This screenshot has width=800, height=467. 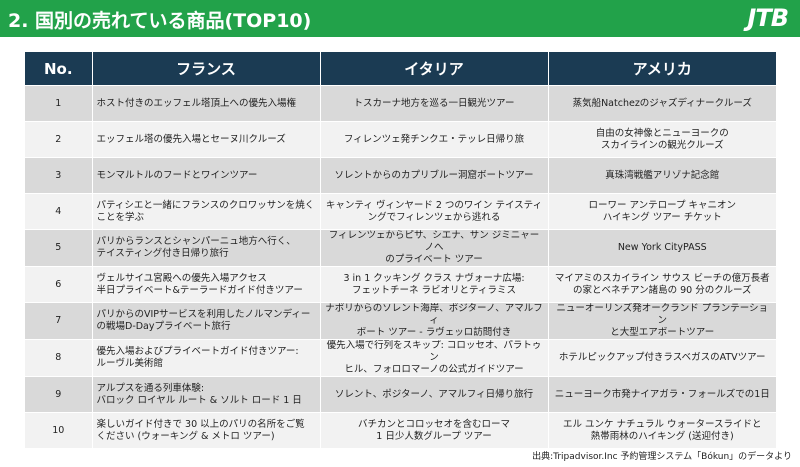 I want to click on table-header-row: No. フランス イタリア アメリカ, so click(x=400, y=69).